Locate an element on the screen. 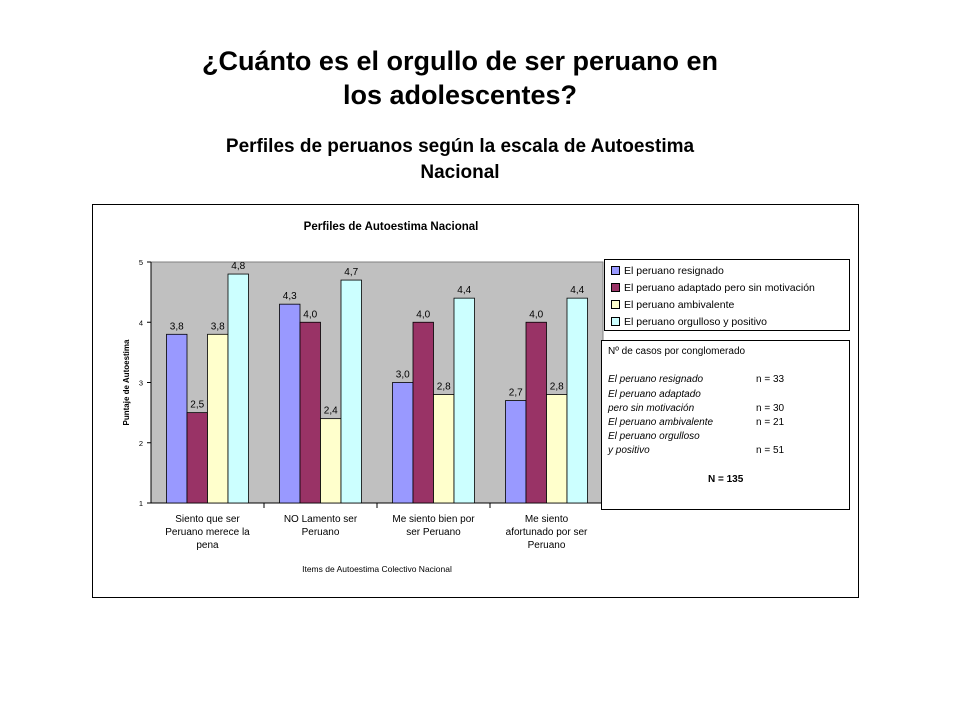 This screenshot has height=720, width=960. bar-value-label: 2,7 is located at coordinates (516, 393).